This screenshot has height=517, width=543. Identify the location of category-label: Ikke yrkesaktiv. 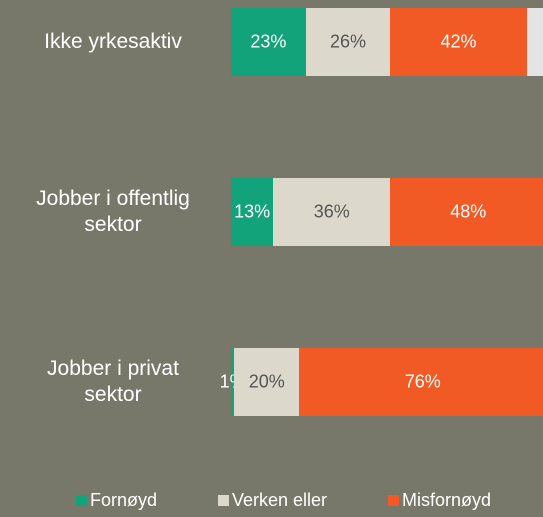
(113, 41).